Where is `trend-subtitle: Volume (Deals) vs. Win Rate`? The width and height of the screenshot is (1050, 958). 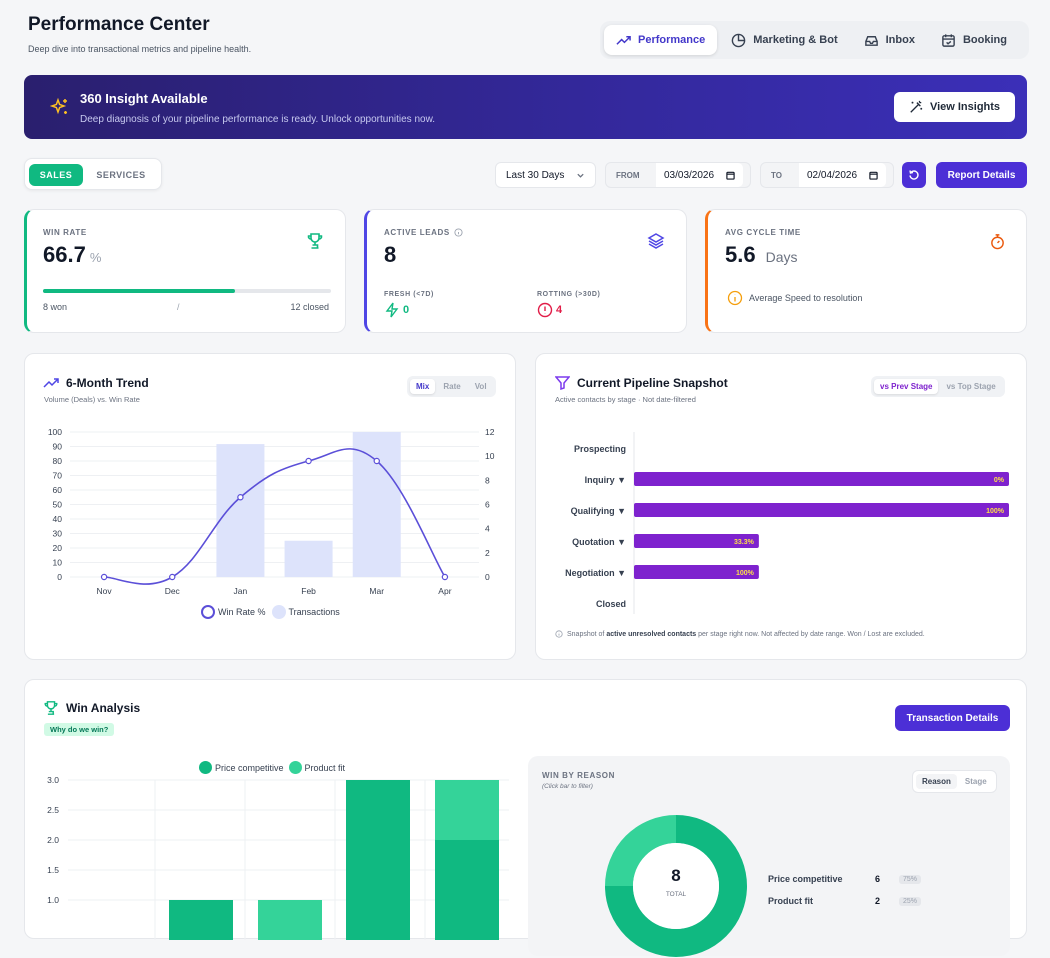
trend-subtitle: Volume (Deals) vs. Win Rate is located at coordinates (92, 399).